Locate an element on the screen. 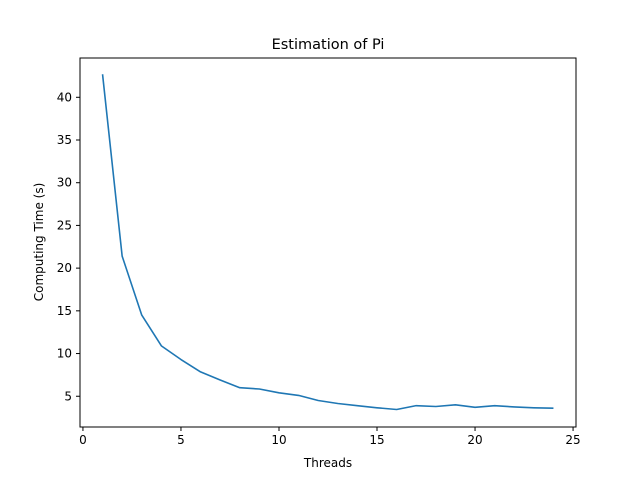 The image size is (640, 480). y-tick-label: 40 is located at coordinates (64, 97).